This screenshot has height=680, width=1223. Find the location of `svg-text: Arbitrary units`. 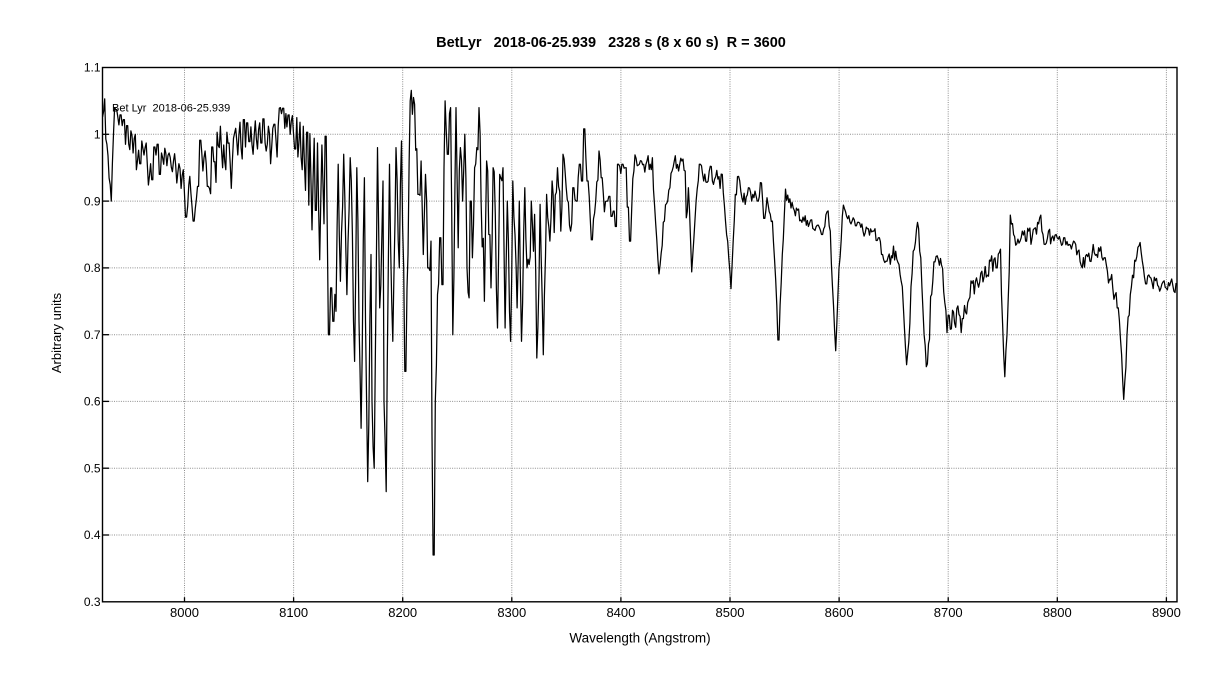

svg-text: Arbitrary units is located at coordinates (56, 332).